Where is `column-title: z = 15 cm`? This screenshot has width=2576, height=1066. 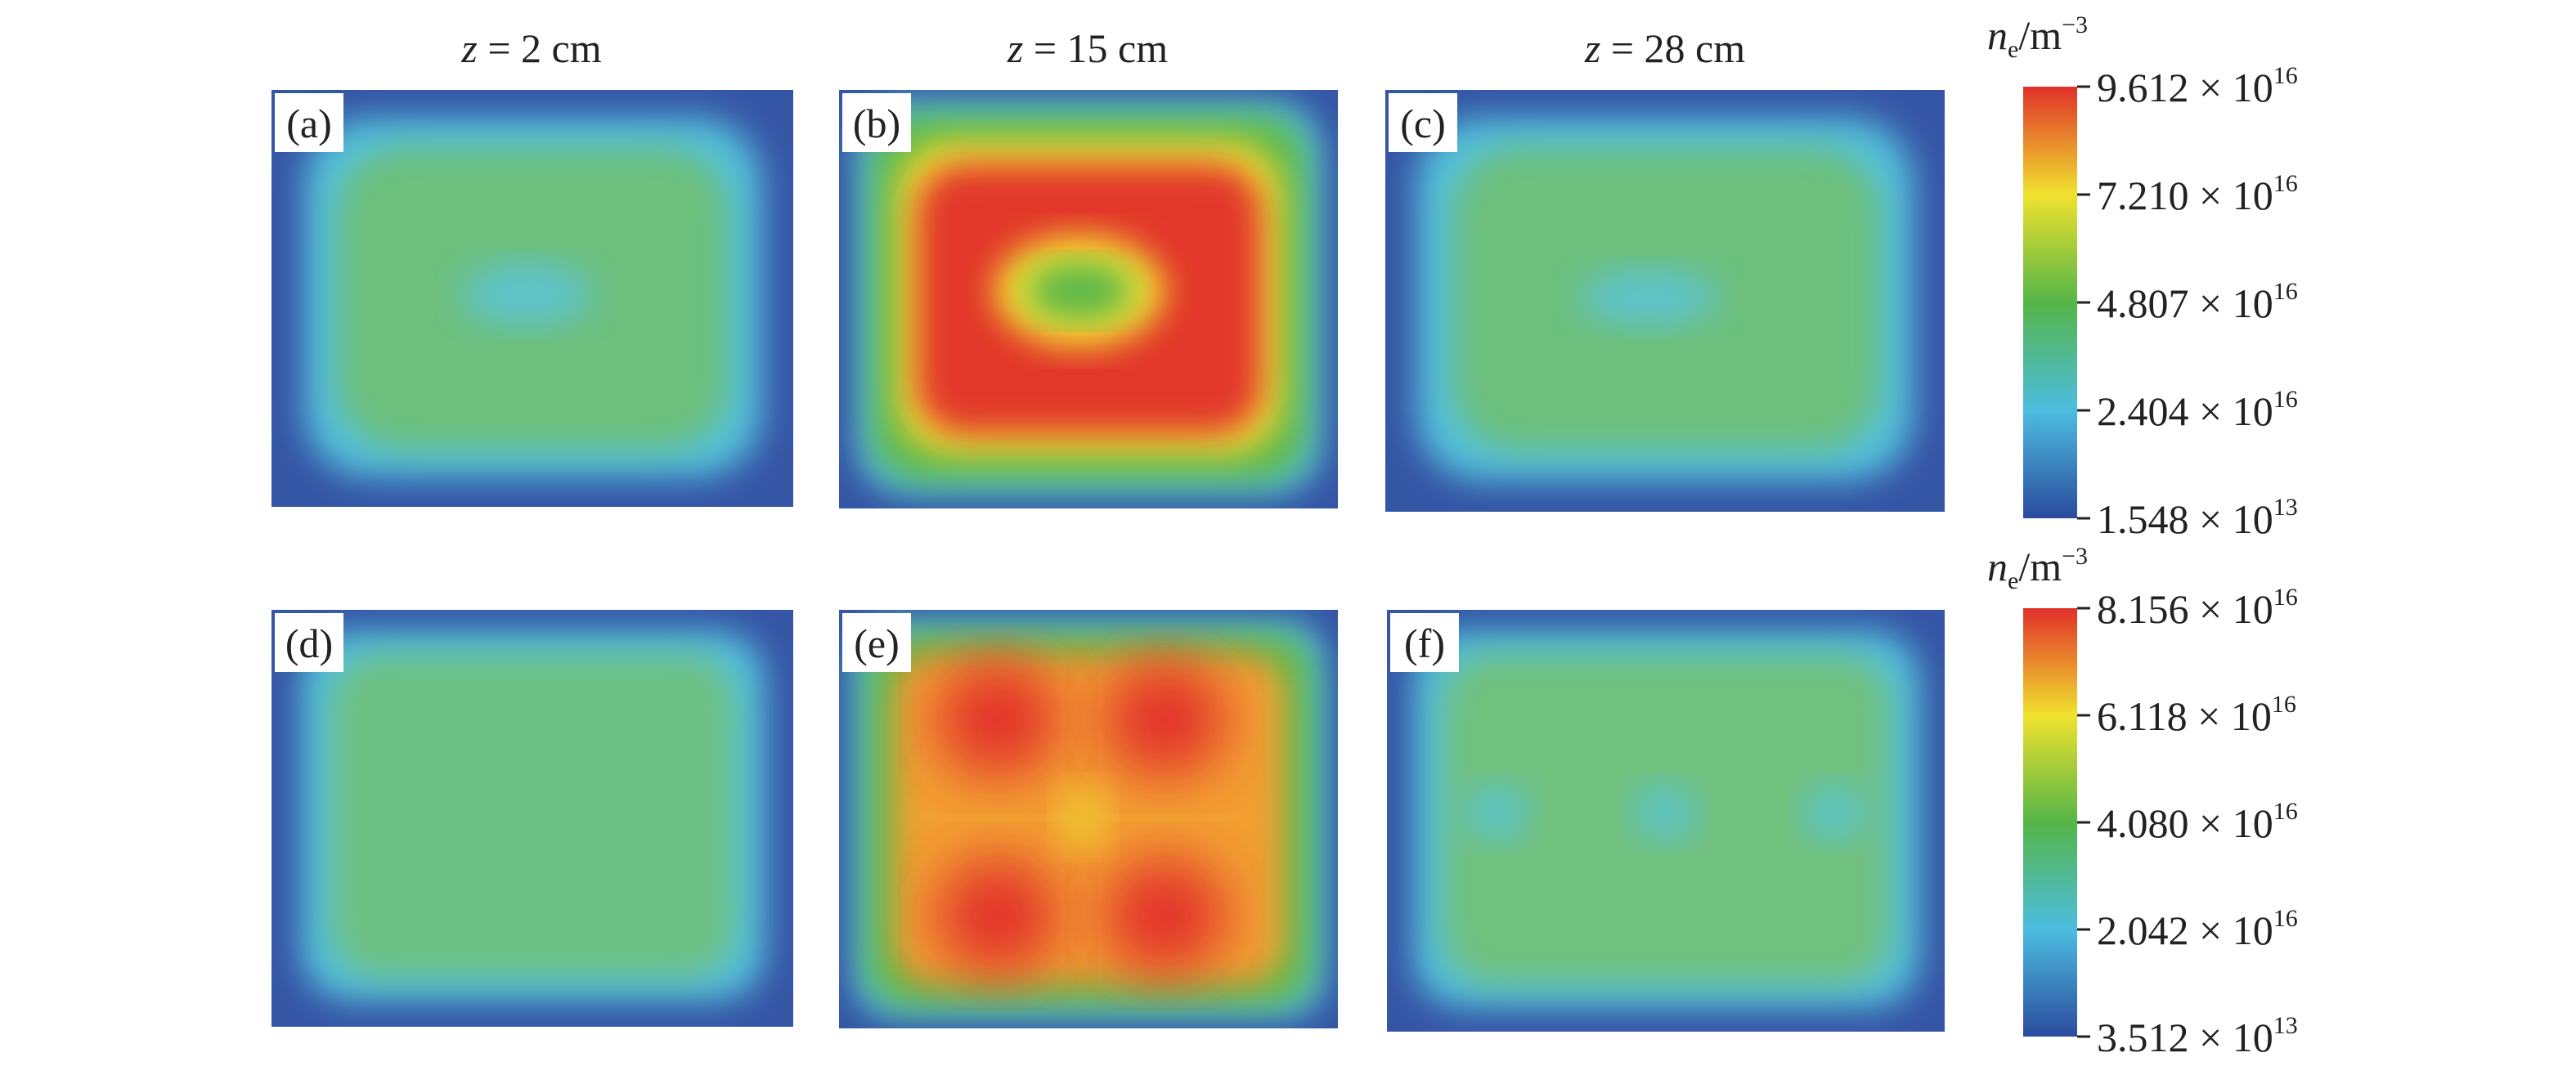 column-title: z = 15 cm is located at coordinates (1088, 48).